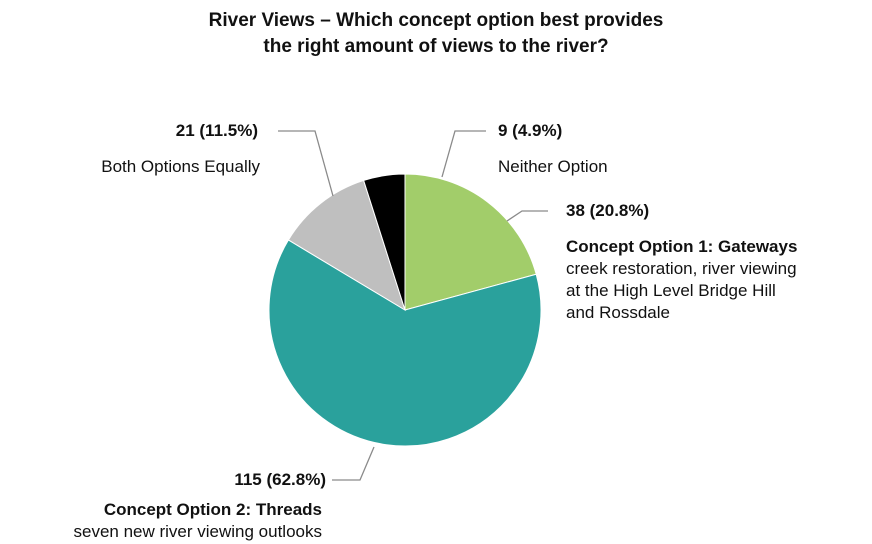 The image size is (872, 544). I want to click on desc-gateways-line2: at the High Level Bridge Hill, so click(671, 290).